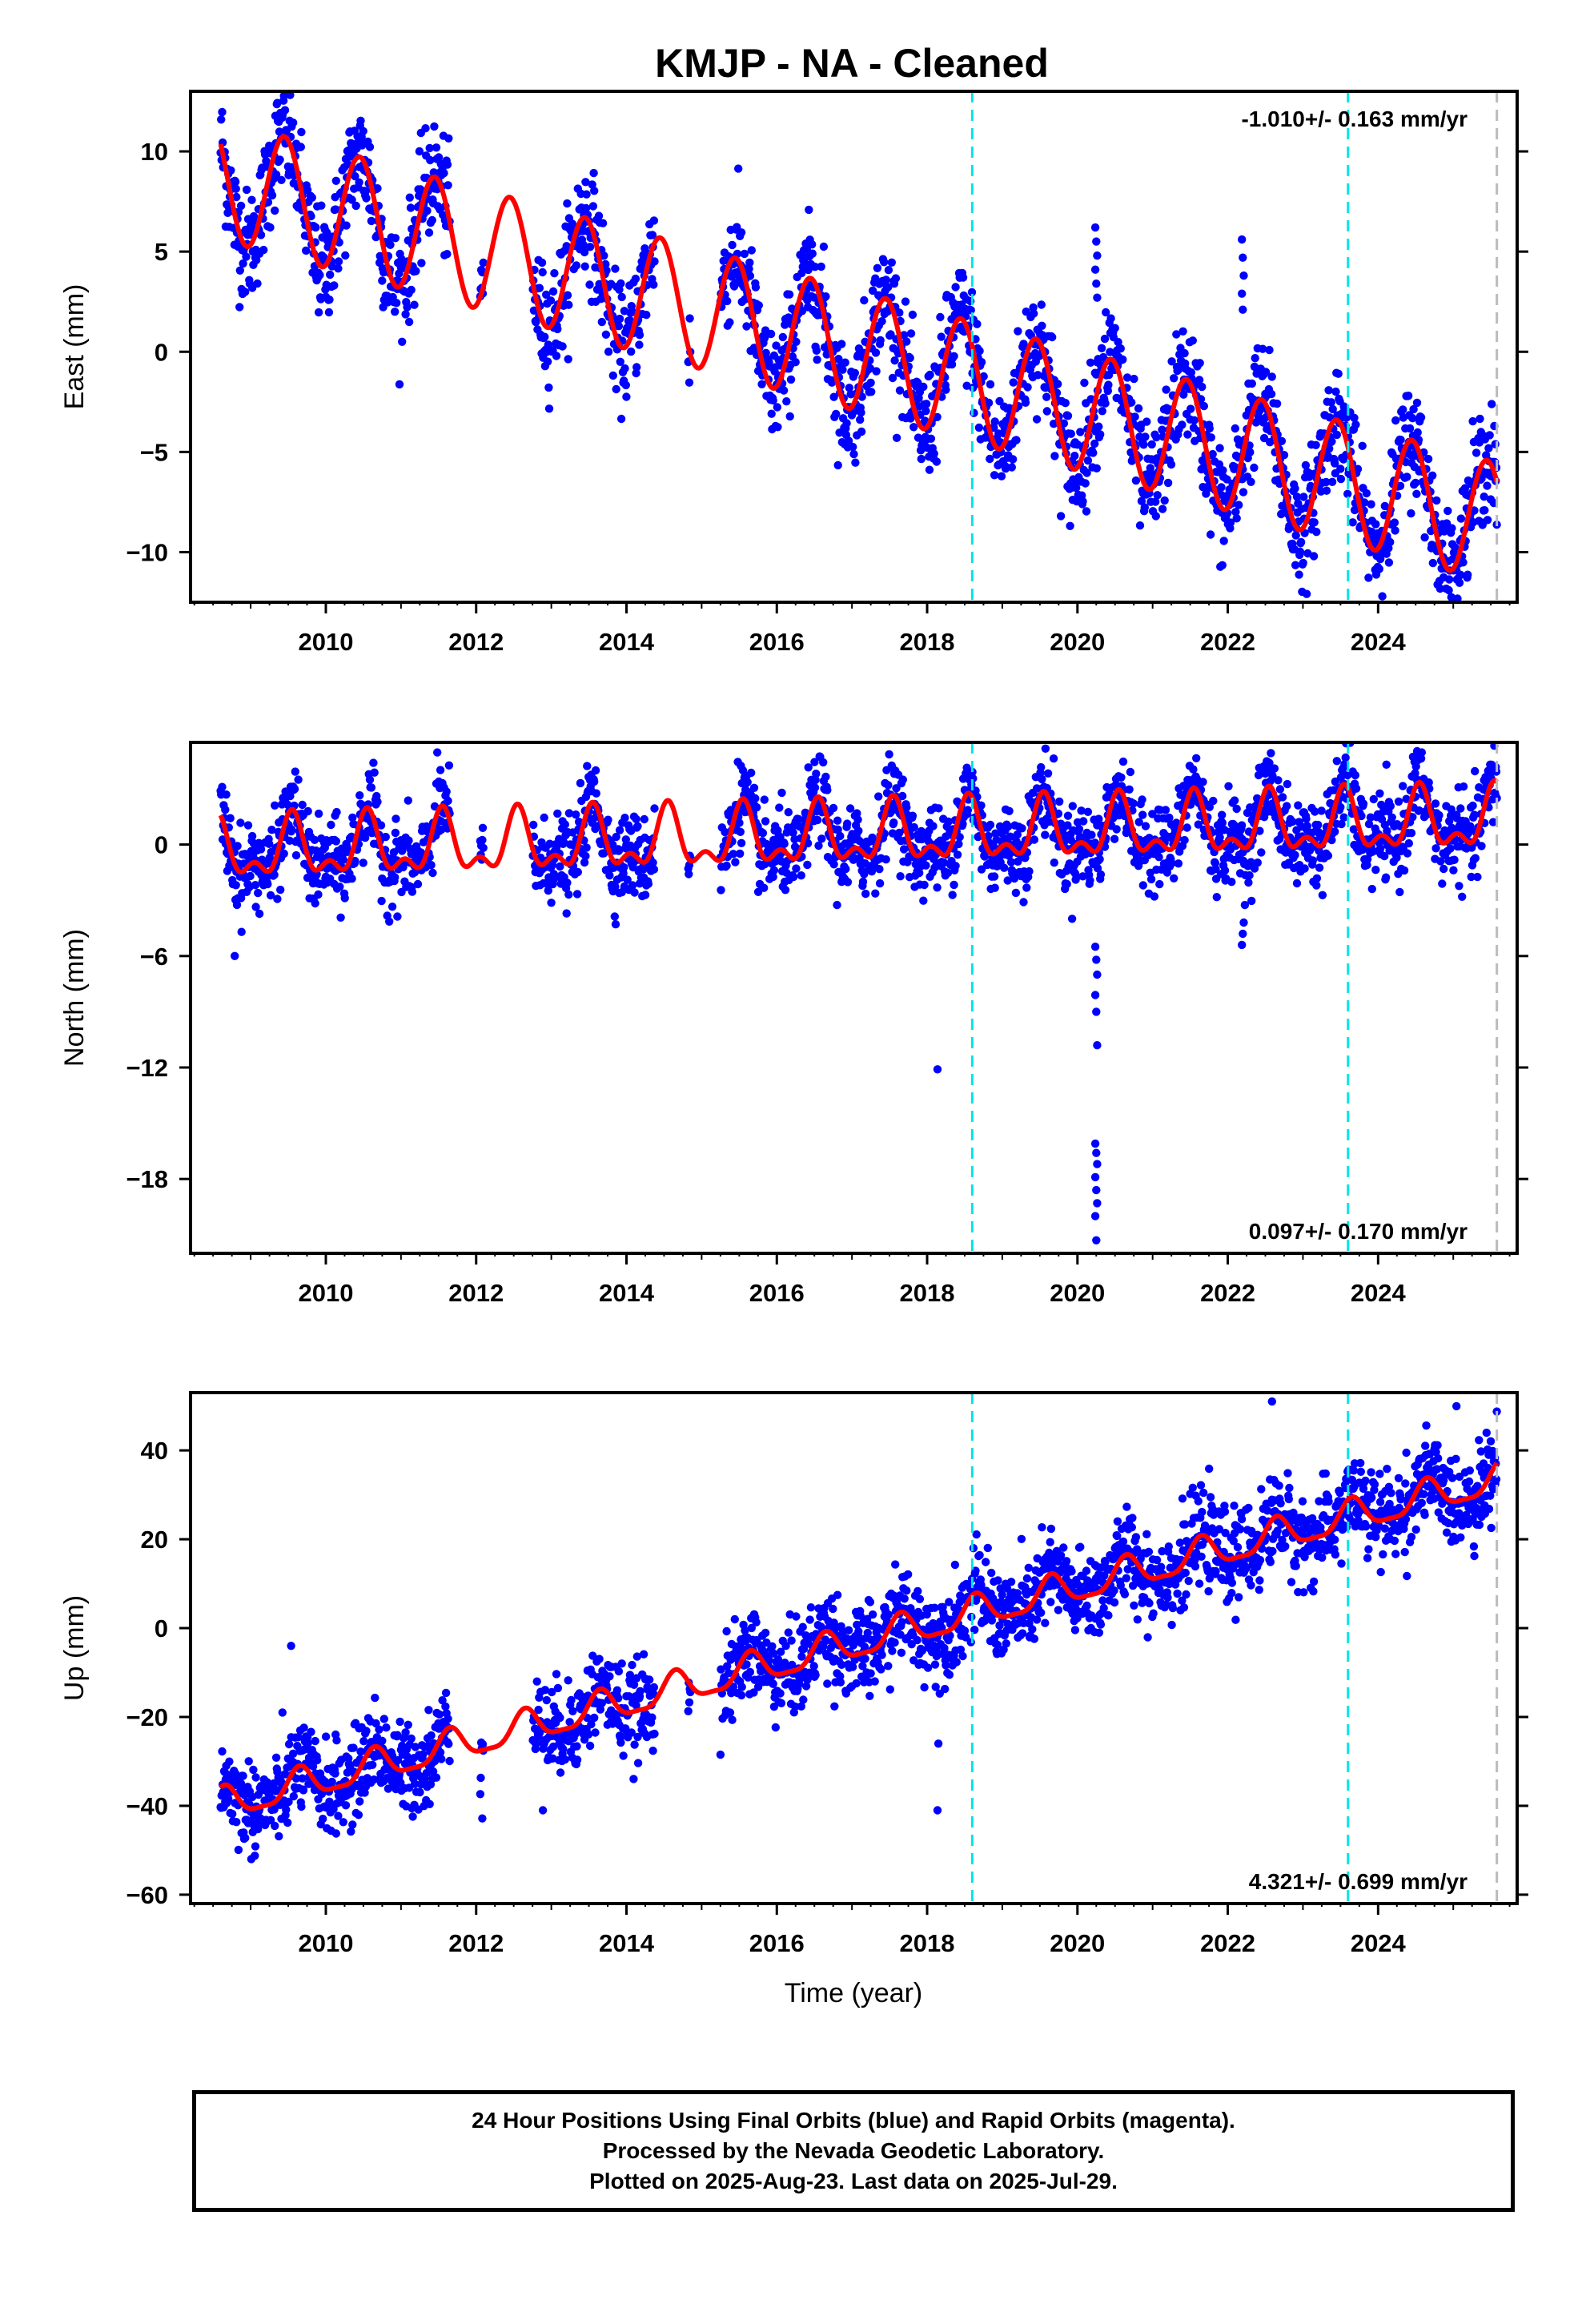 The image size is (1582, 2324). Describe the element at coordinates (326, 642) in the screenshot. I see `x-tick-label: 2010` at that location.